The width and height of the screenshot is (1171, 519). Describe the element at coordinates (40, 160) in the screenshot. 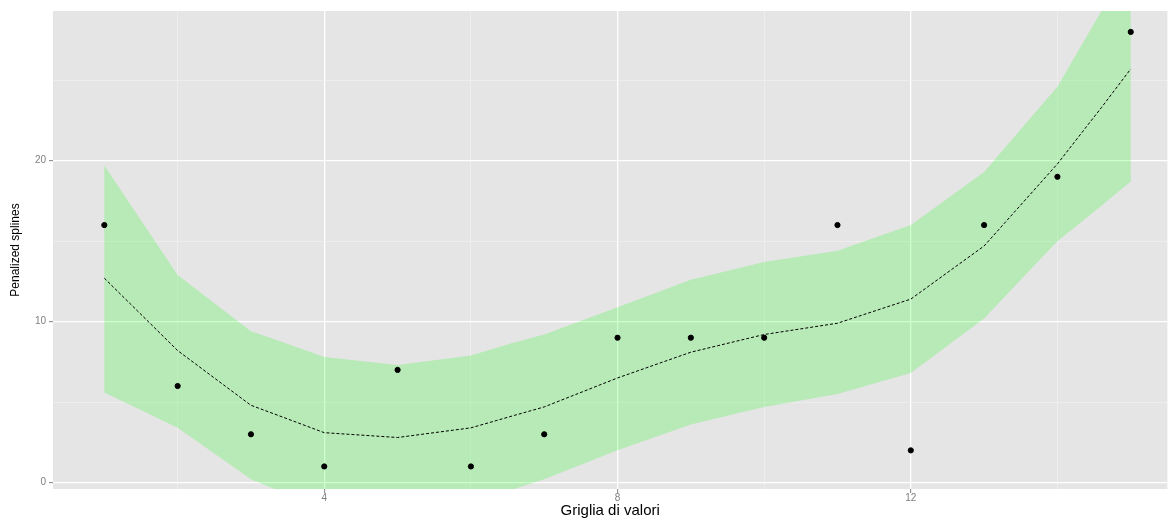

I see `y-tick-label: 20` at that location.